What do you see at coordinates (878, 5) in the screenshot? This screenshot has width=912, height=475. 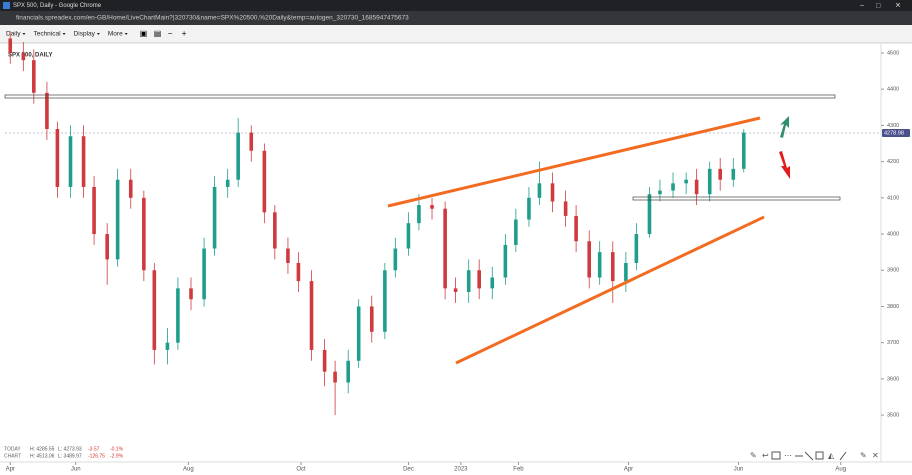 I see `maximize: □` at bounding box center [878, 5].